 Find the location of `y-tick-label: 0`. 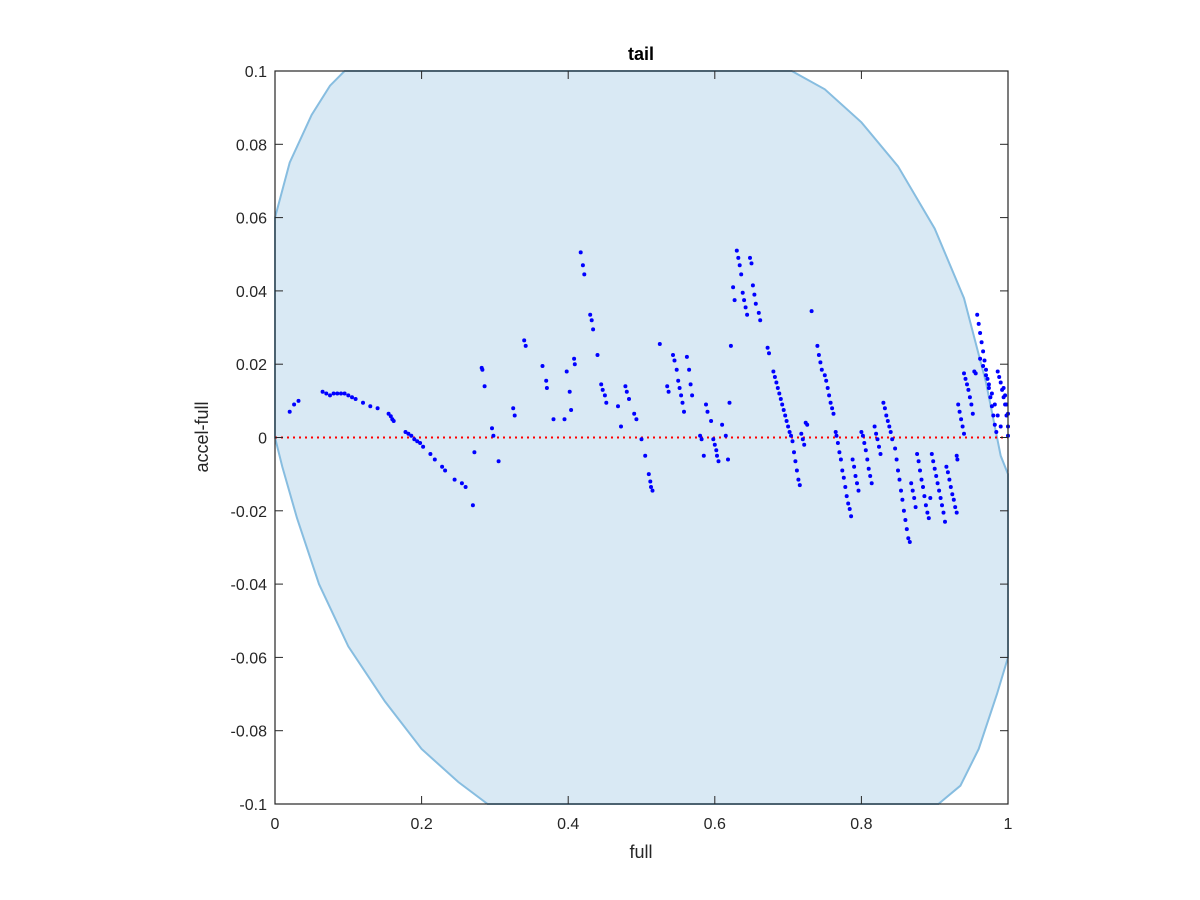

y-tick-label: 0 is located at coordinates (262, 439).